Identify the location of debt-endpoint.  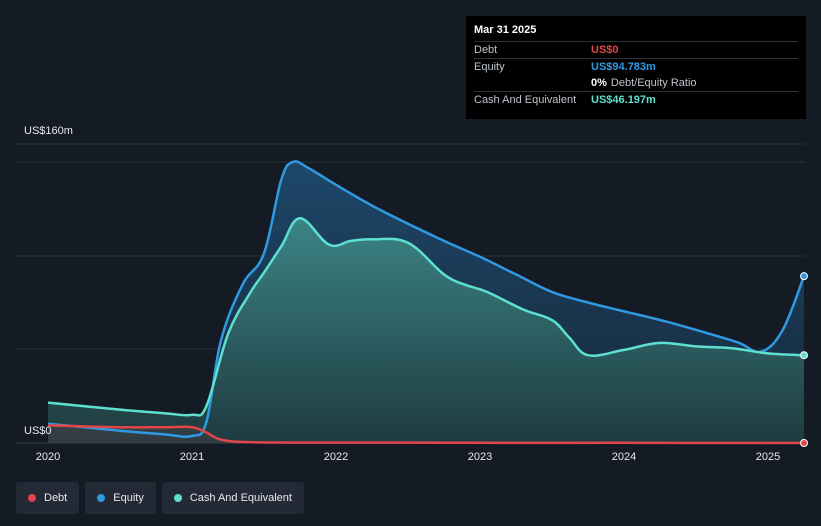
(804, 443).